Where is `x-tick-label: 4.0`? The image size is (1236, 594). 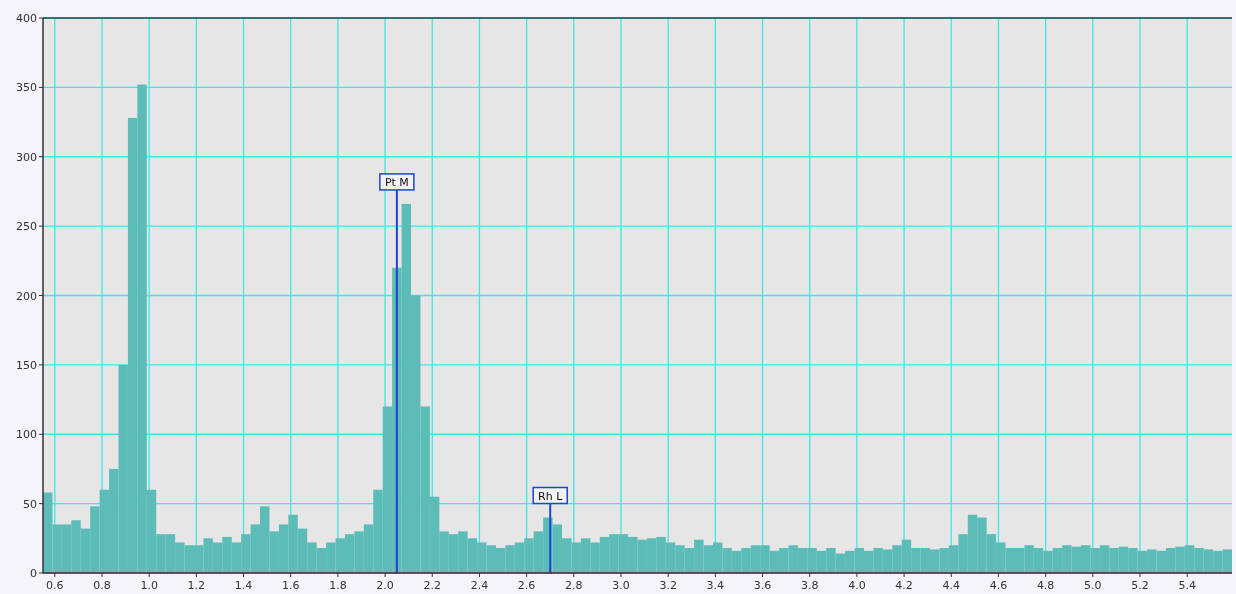
x-tick-label: 4.0 is located at coordinates (857, 585).